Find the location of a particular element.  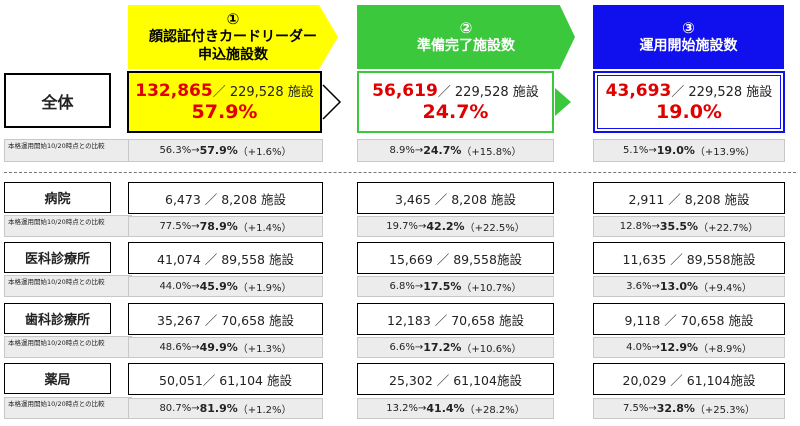

overall-step1-comparison: 56.3%→ 57.9% （+1.6%） is located at coordinates (225, 150).